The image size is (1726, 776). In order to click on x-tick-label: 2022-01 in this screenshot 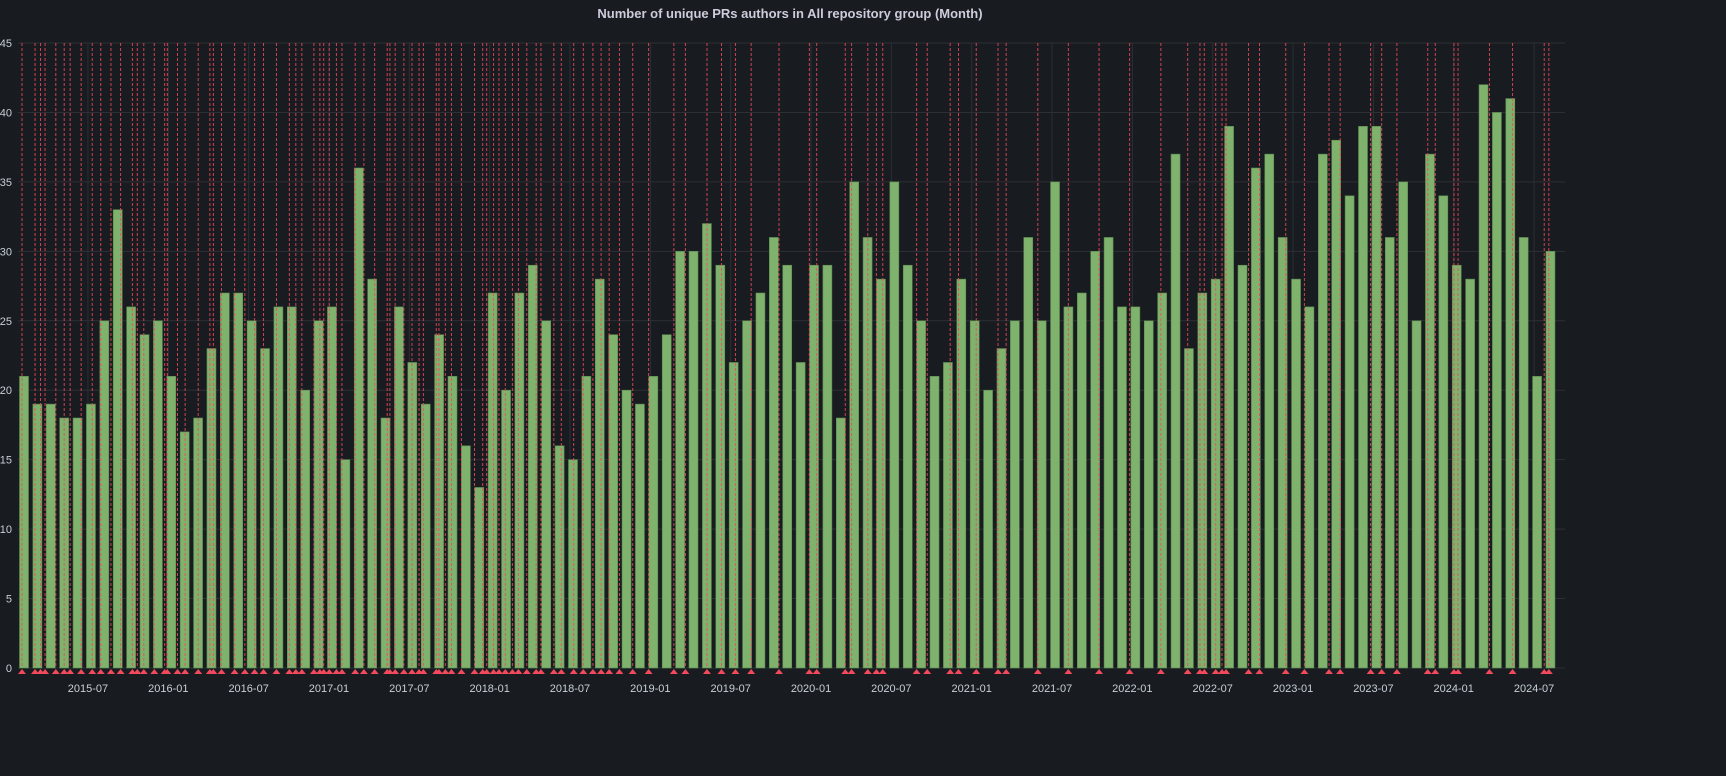, I will do `click(1132, 689)`.